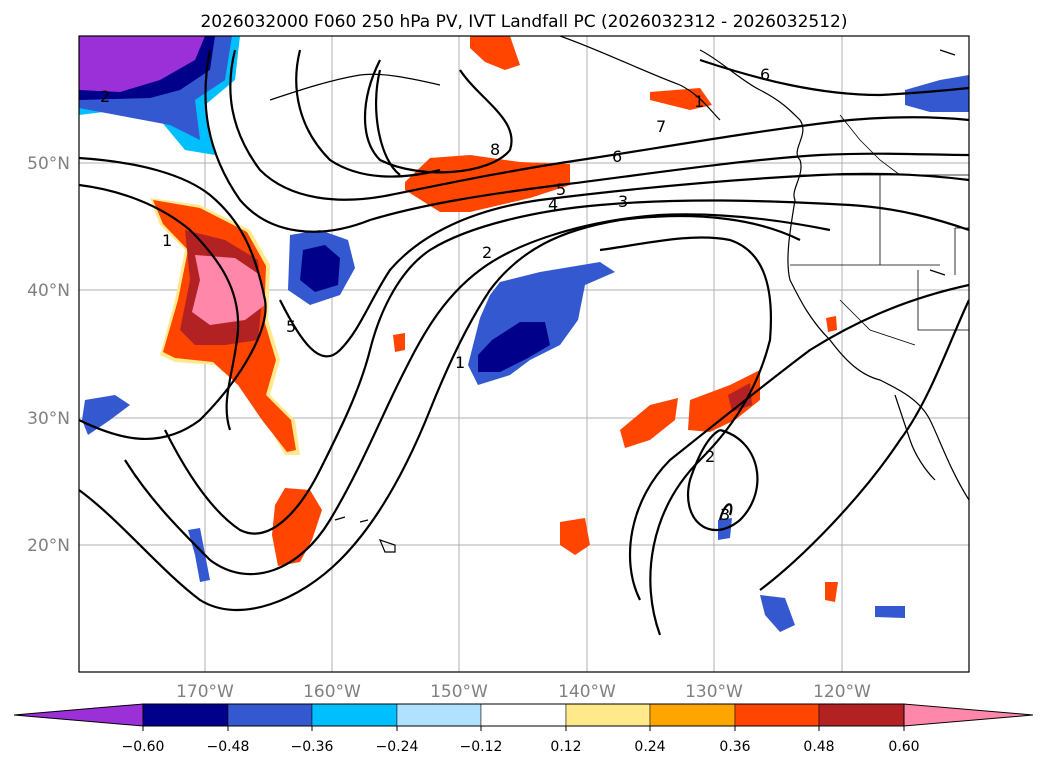  Describe the element at coordinates (48, 546) in the screenshot. I see `lat-tick-label: 20°N` at that location.